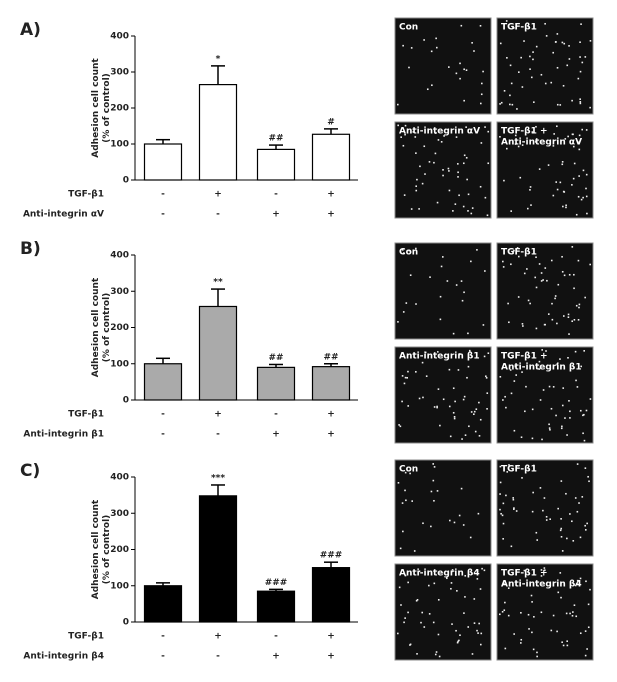 This screenshot has height=682, width=617. What do you see at coordinates (519, 470) in the screenshot?
I see `image-label: TGF-β1` at bounding box center [519, 470].